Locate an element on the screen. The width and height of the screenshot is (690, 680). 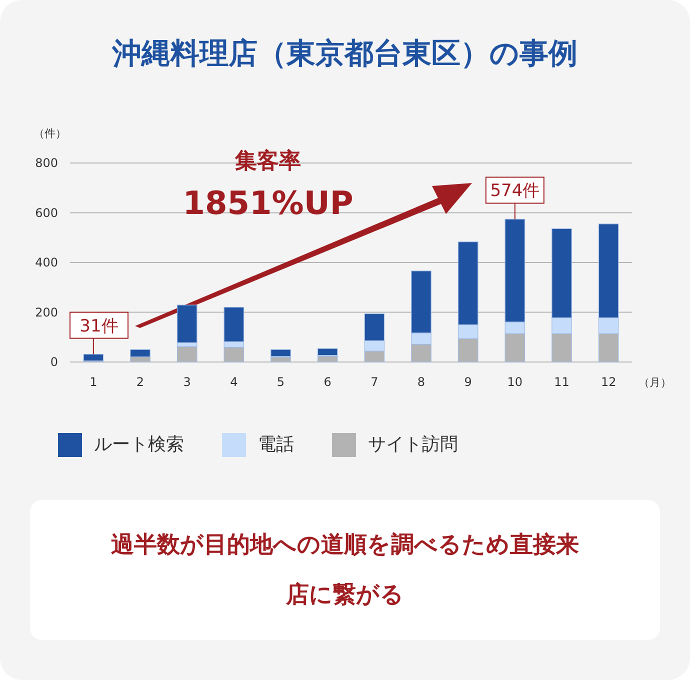
x-tick-label: 6 is located at coordinates (328, 382).